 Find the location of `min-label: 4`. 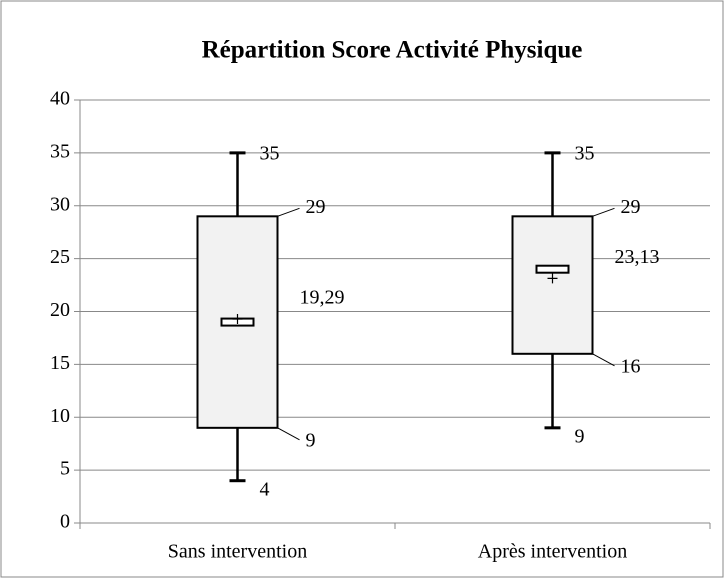

min-label: 4 is located at coordinates (265, 489).